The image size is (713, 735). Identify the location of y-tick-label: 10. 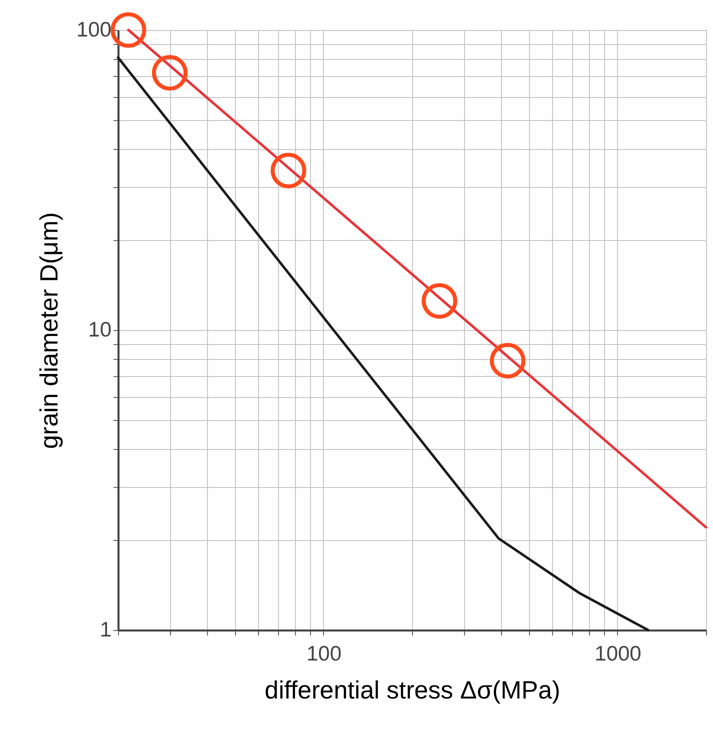
(100, 330).